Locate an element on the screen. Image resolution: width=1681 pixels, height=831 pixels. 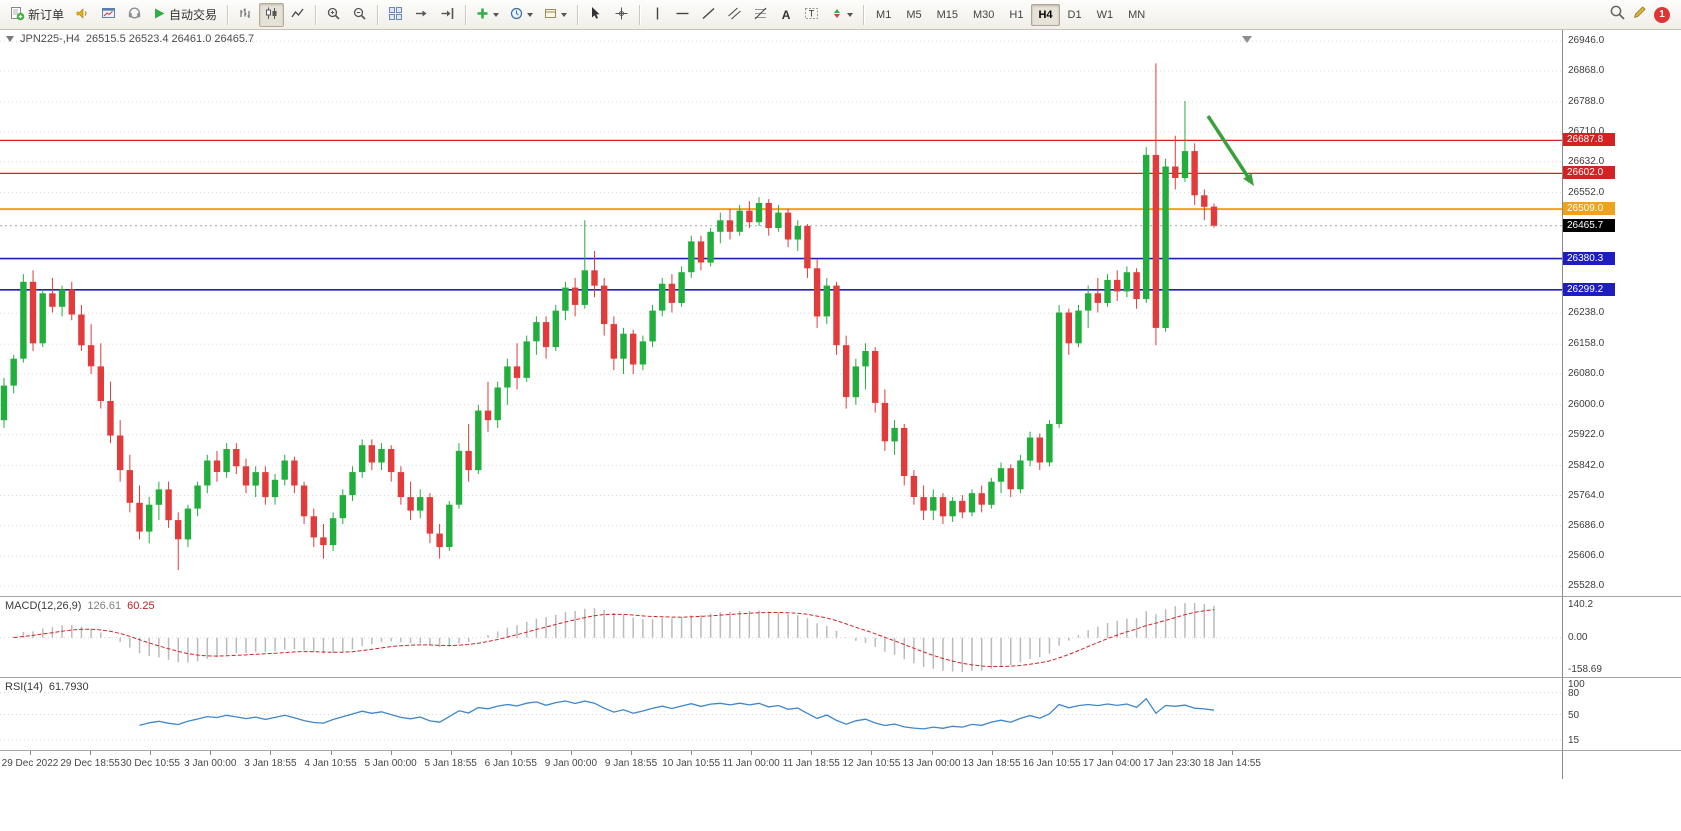
timeframe-m15: M15 is located at coordinates (947, 14).